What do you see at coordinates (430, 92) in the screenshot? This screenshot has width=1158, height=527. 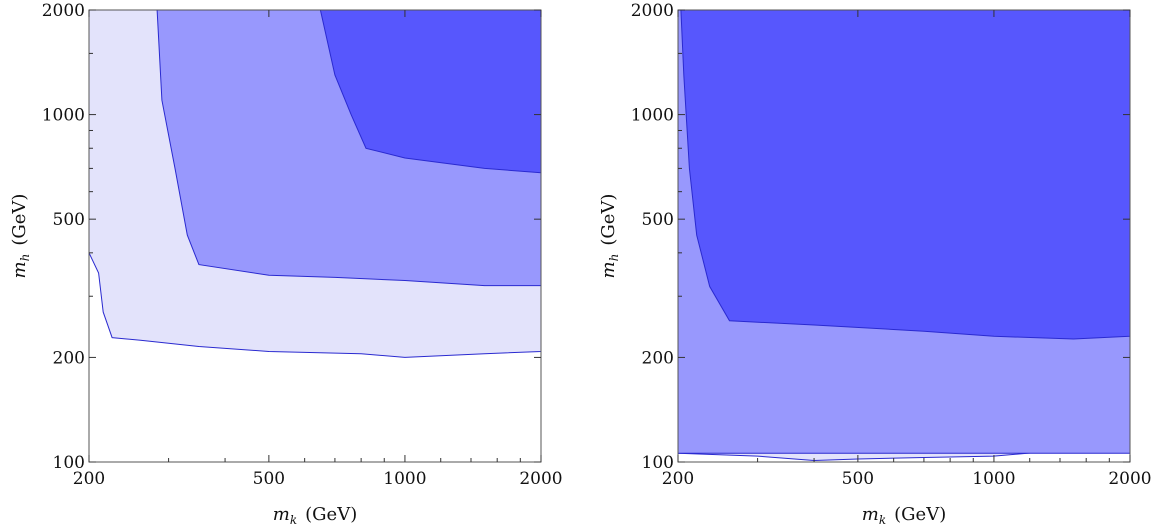 I see `contour-region-dark` at bounding box center [430, 92].